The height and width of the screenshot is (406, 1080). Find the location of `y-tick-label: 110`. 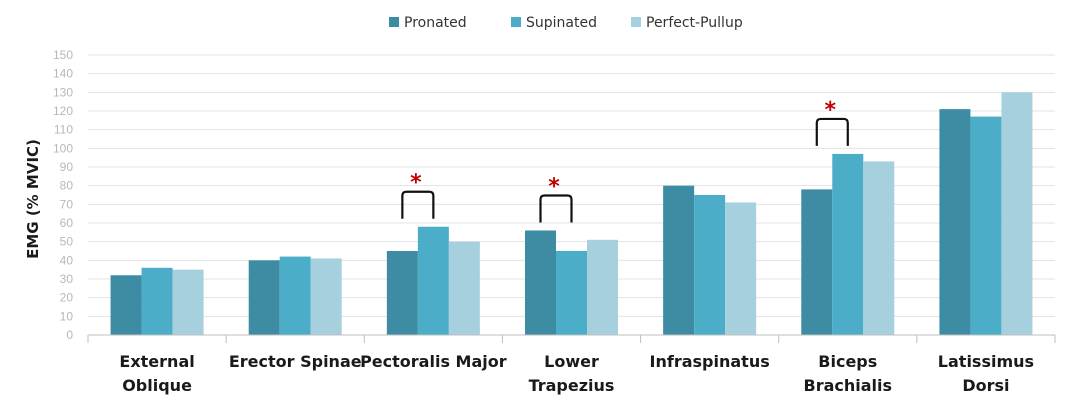

y-tick-label: 110 is located at coordinates (63, 130).